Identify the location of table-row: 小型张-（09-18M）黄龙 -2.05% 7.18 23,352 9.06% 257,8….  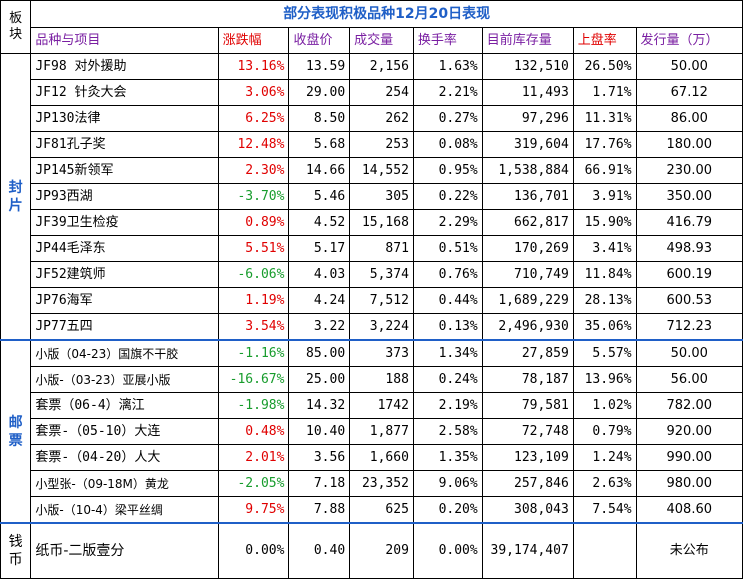
(372, 483).